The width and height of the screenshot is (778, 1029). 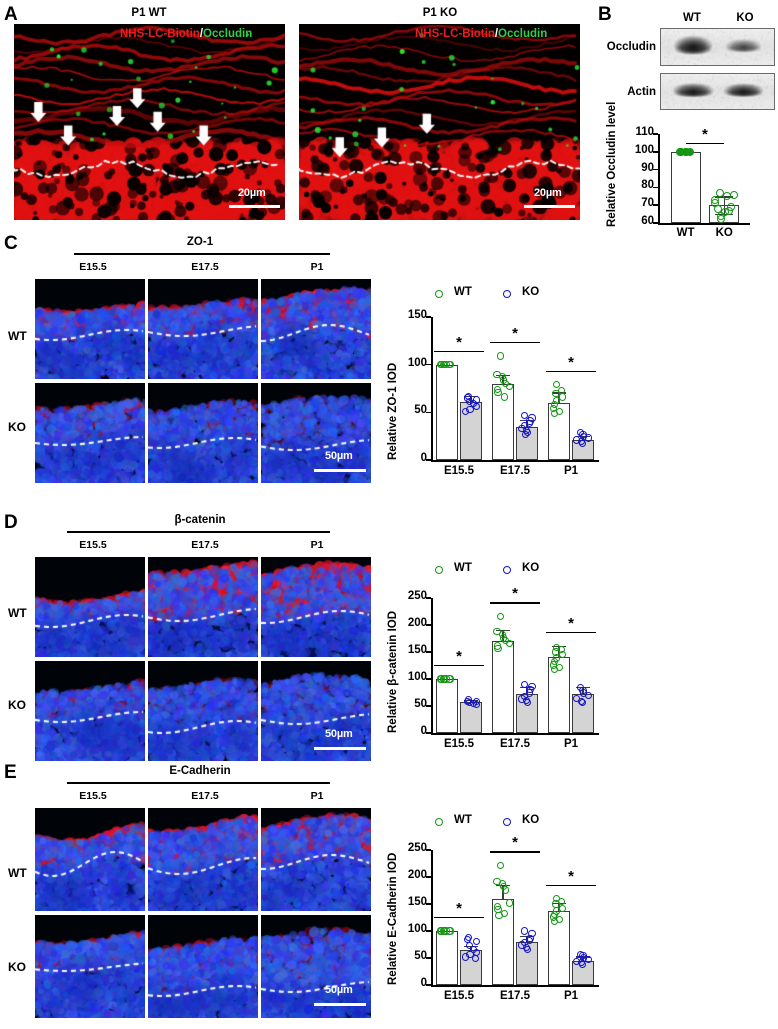 What do you see at coordinates (339, 734) in the screenshot?
I see `panel-d-scalebar-label: 50µm` at bounding box center [339, 734].